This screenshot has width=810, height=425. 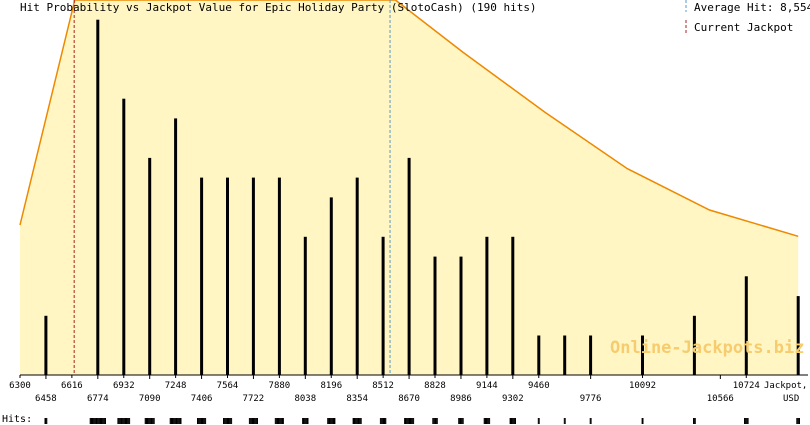 I want to click on x-tick-label: 6616, so click(x=72, y=386).